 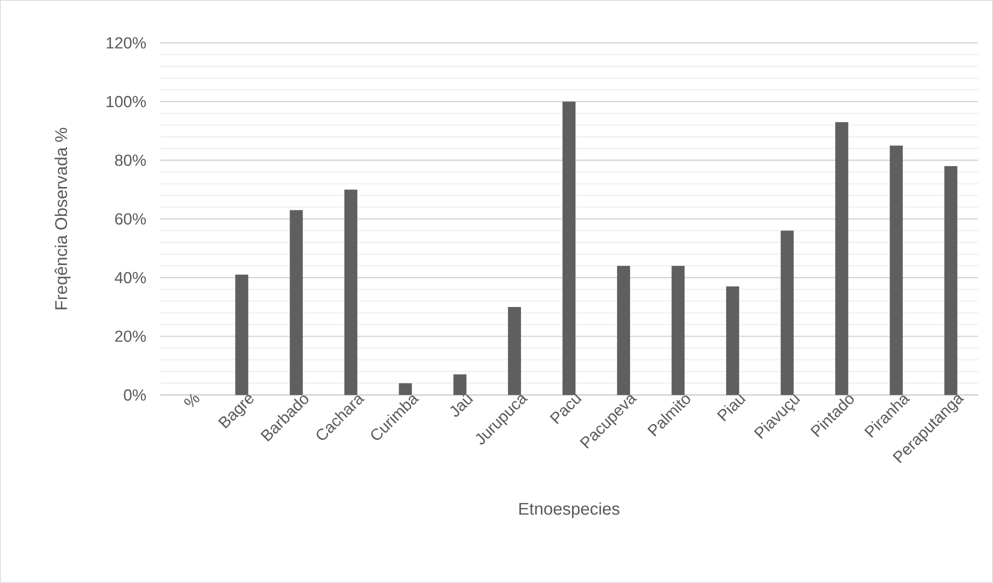 What do you see at coordinates (130, 278) in the screenshot?
I see `y-tick-label: 40%` at bounding box center [130, 278].